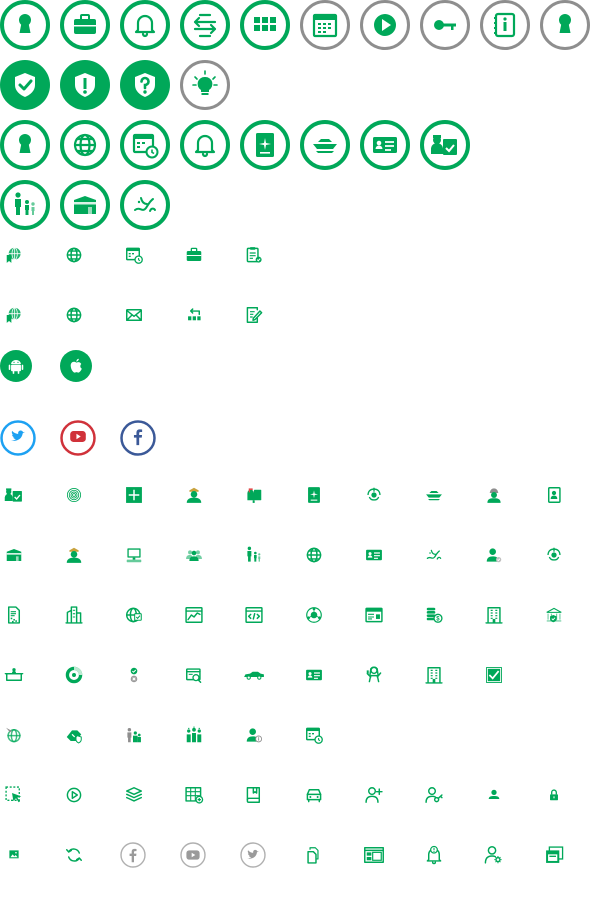 Image resolution: width=600 pixels, height=900 pixels. What do you see at coordinates (325, 495) in the screenshot?
I see `passport-icon` at bounding box center [325, 495].